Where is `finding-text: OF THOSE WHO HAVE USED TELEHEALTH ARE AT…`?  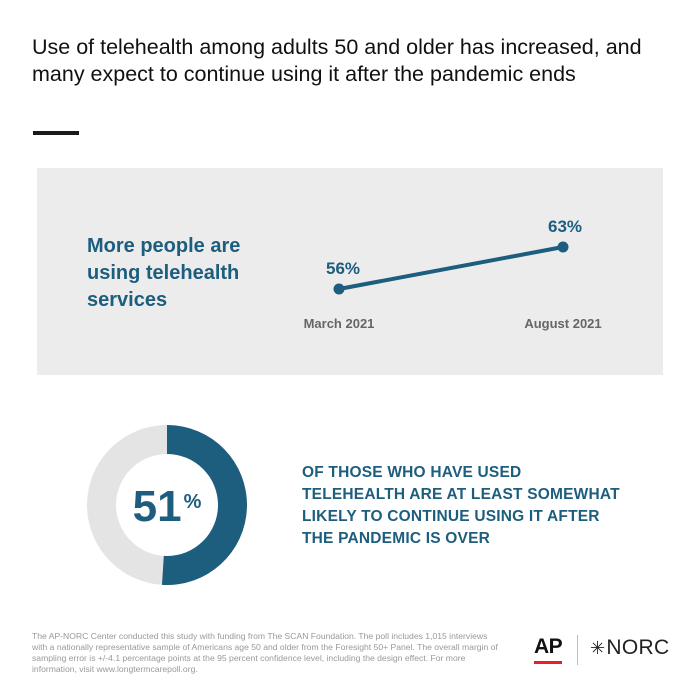
finding-text: OF THOSE WHO HAVE USED TELEHEALTH ARE AT… is located at coordinates (461, 505).